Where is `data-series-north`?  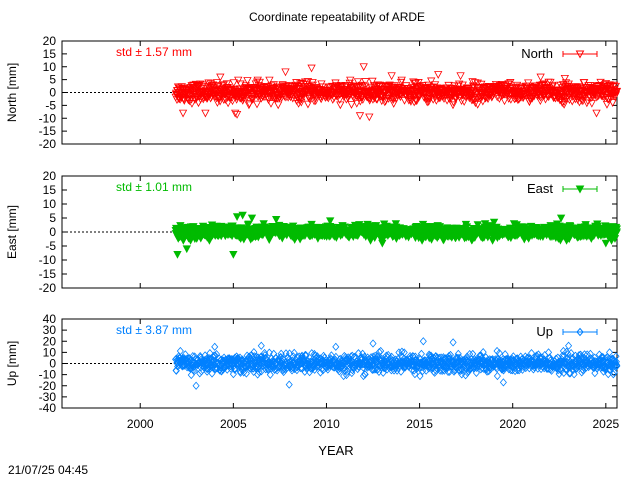
data-series-north is located at coordinates (396, 92).